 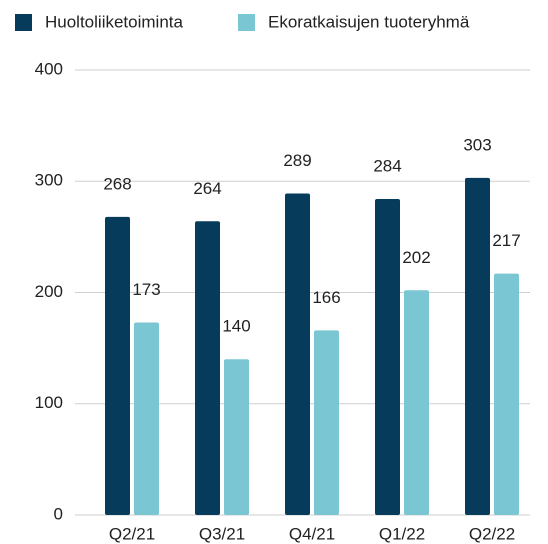 I want to click on data-label: 284, so click(x=387, y=166).